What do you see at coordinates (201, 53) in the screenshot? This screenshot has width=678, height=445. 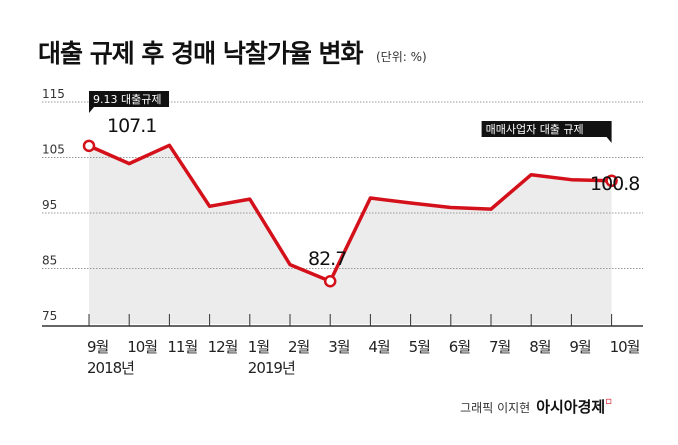 I see `chart-title: 대출 규제 후 경매 낙찰가율 변화` at bounding box center [201, 53].